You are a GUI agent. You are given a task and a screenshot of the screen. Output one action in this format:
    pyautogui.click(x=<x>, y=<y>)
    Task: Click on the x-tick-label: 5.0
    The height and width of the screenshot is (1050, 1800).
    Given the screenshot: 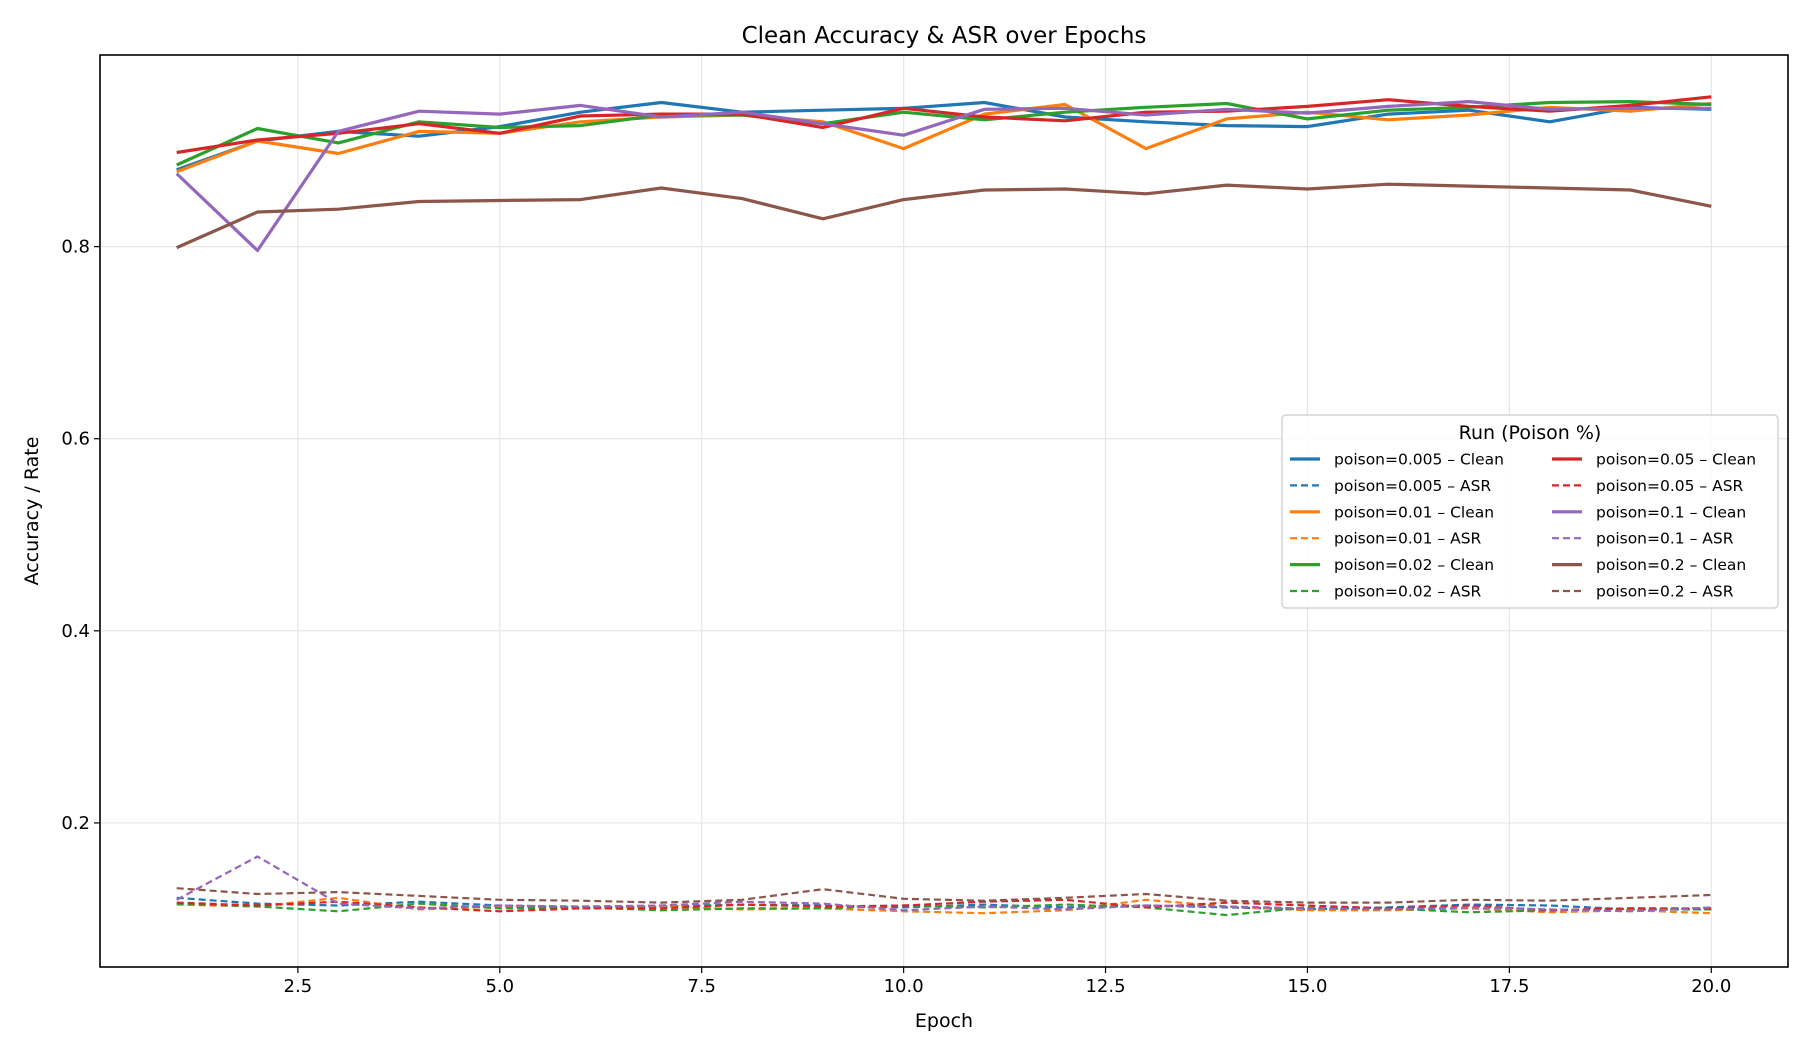 What is the action you would take?
    pyautogui.click(x=499, y=986)
    